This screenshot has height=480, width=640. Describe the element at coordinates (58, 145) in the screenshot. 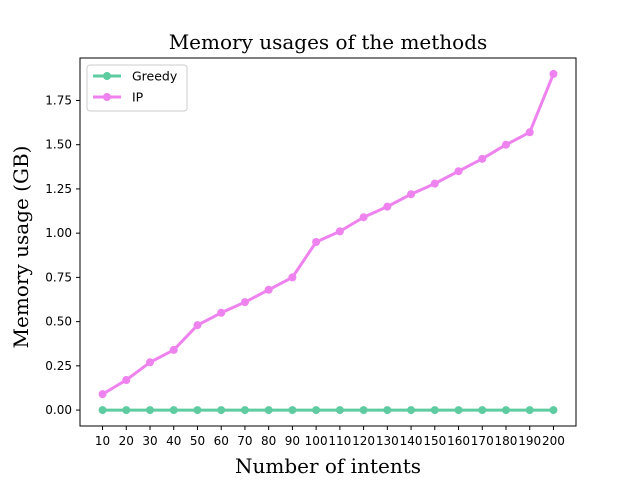

I see `y-tick-label: 1.50` at that location.